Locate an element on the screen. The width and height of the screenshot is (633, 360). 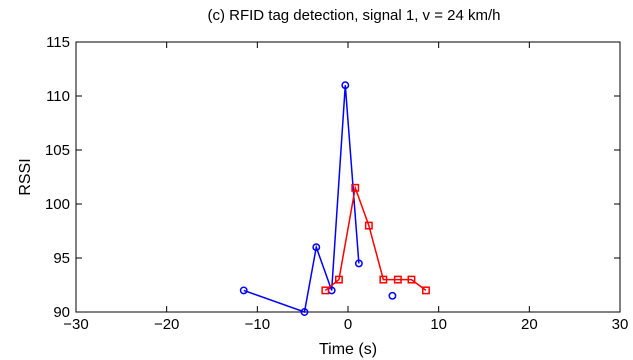
x-tick-label: −10 is located at coordinates (257, 324).